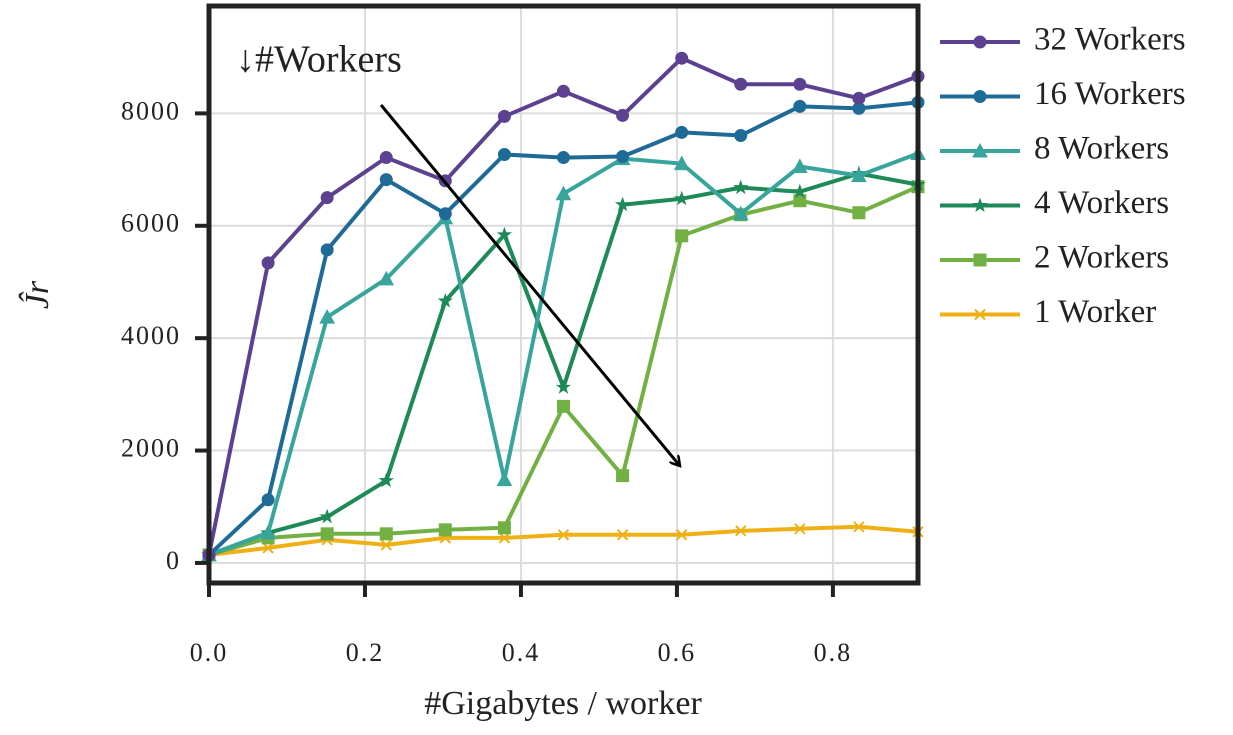 This screenshot has height=735, width=1233. What do you see at coordinates (173, 560) in the screenshot?
I see `y-tick-label: 0` at bounding box center [173, 560].